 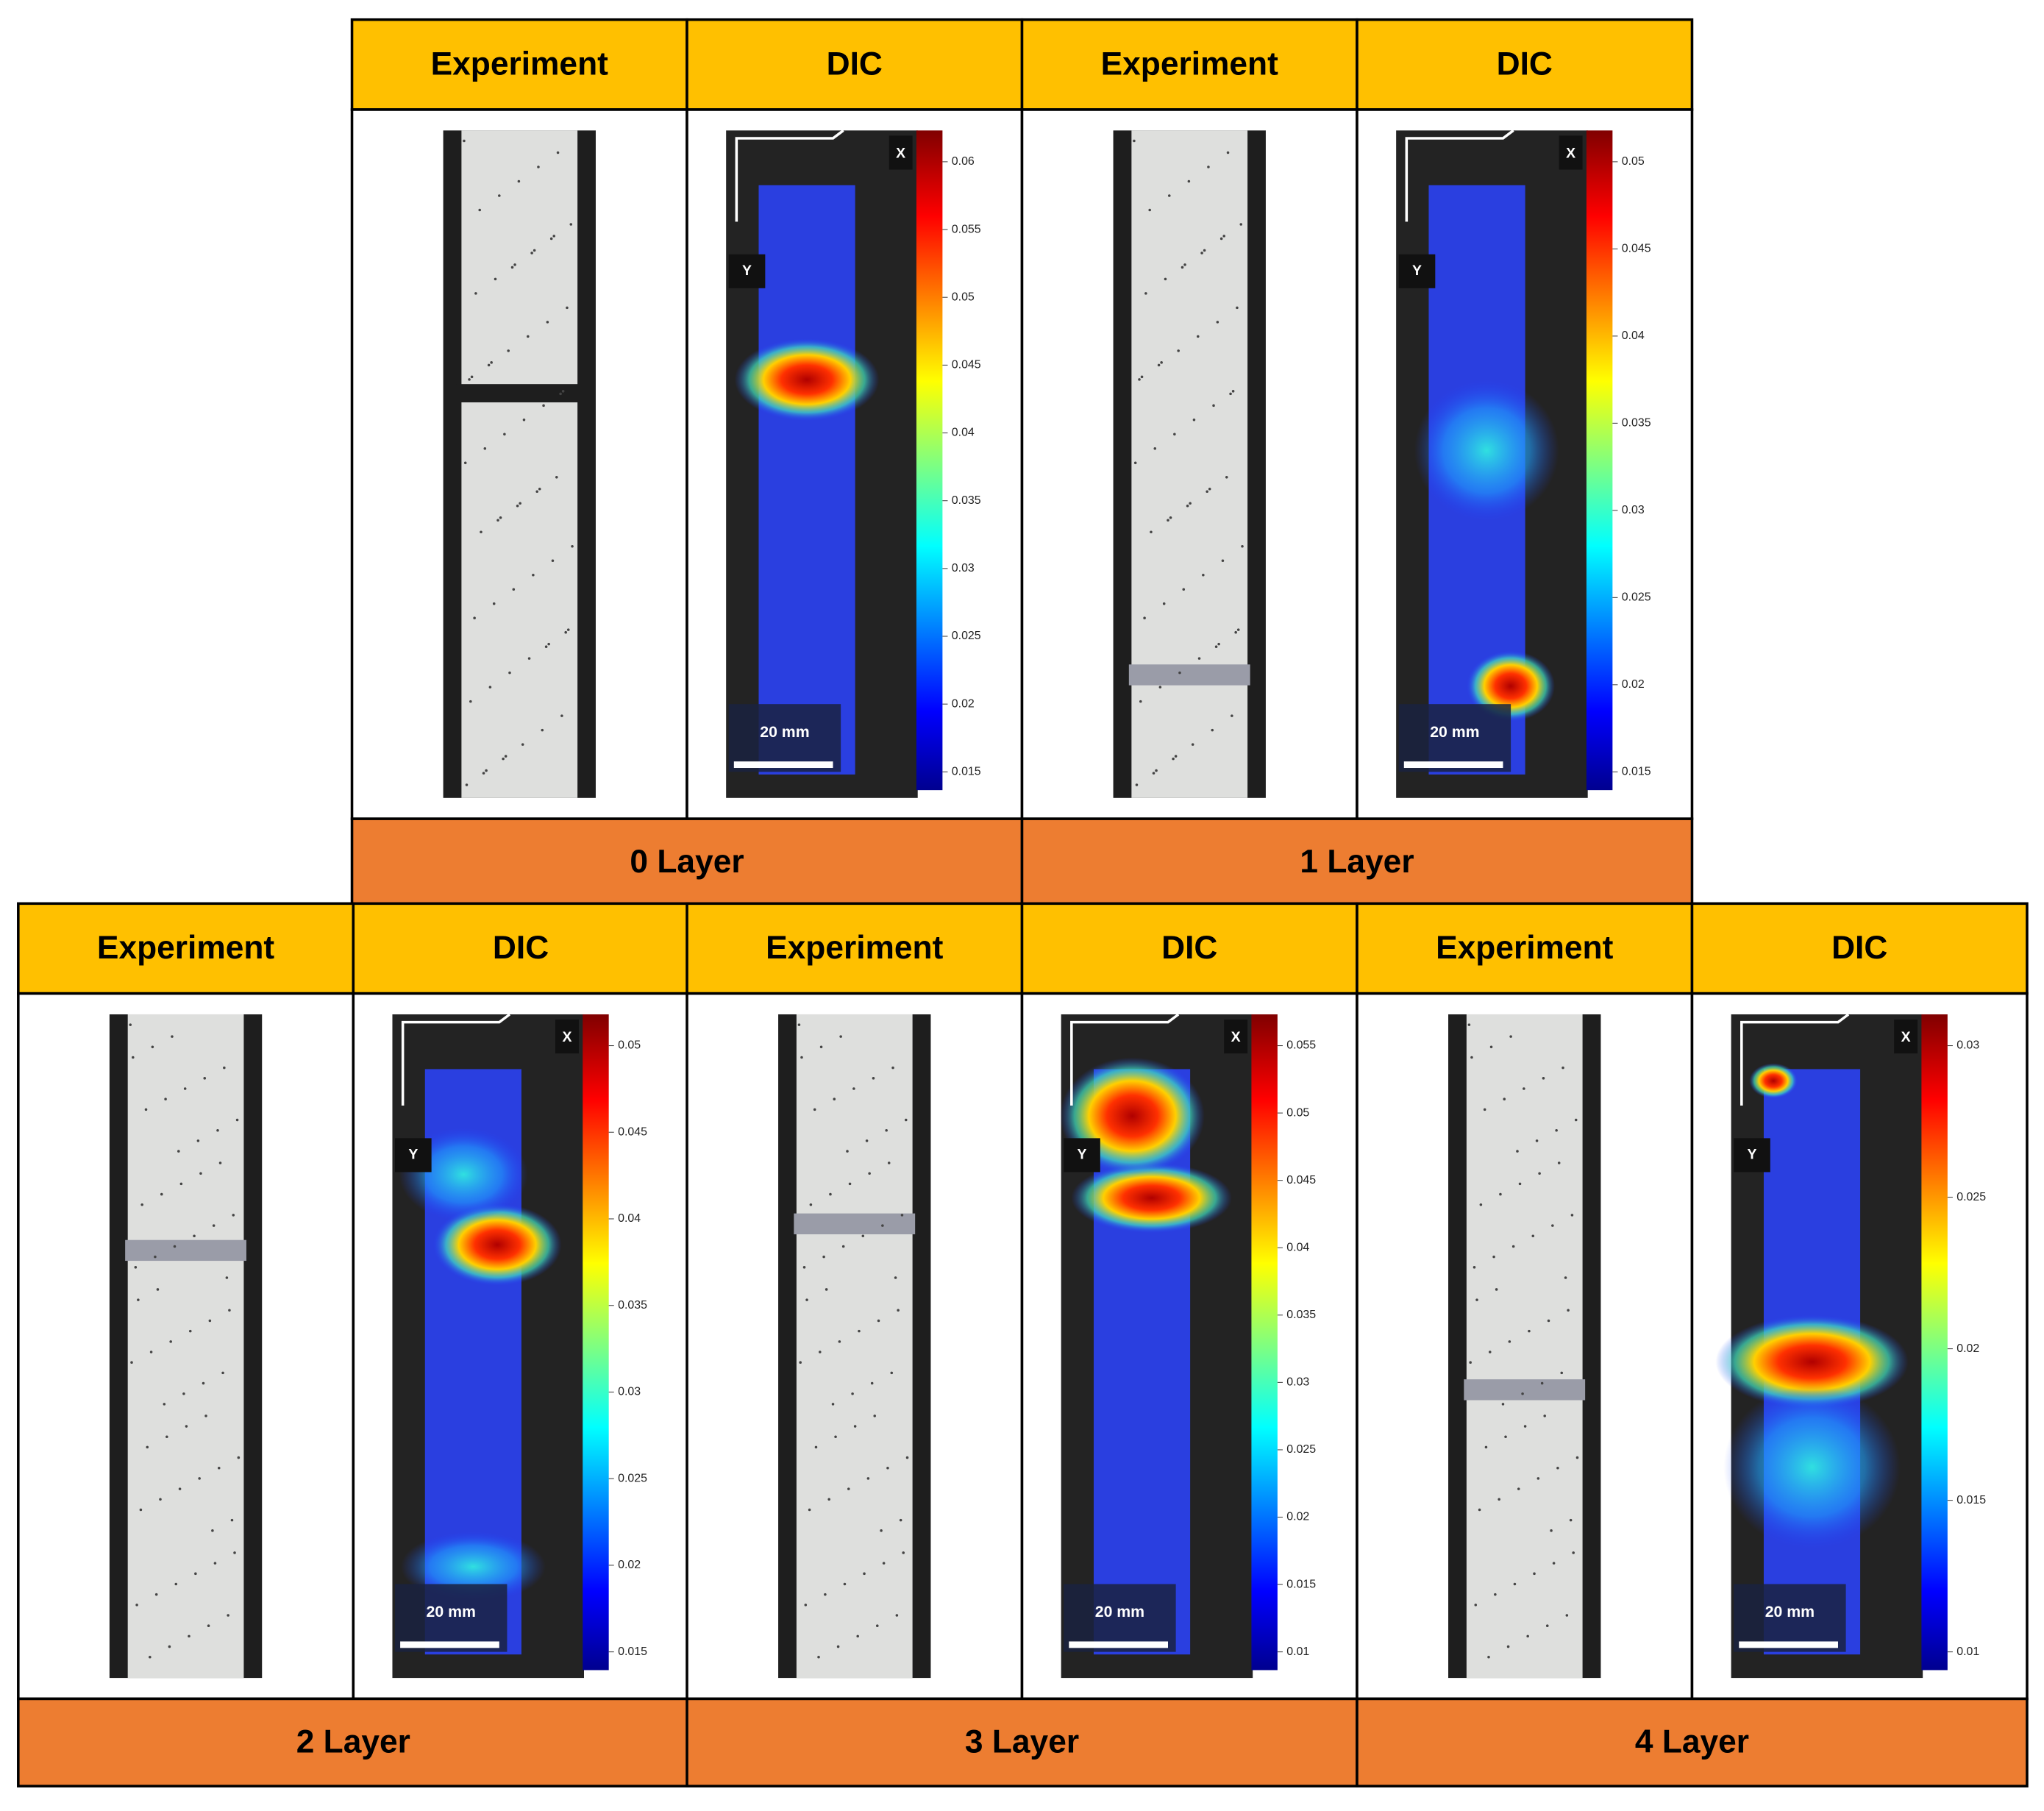 I want to click on header-text: Experiment, so click(x=855, y=948).